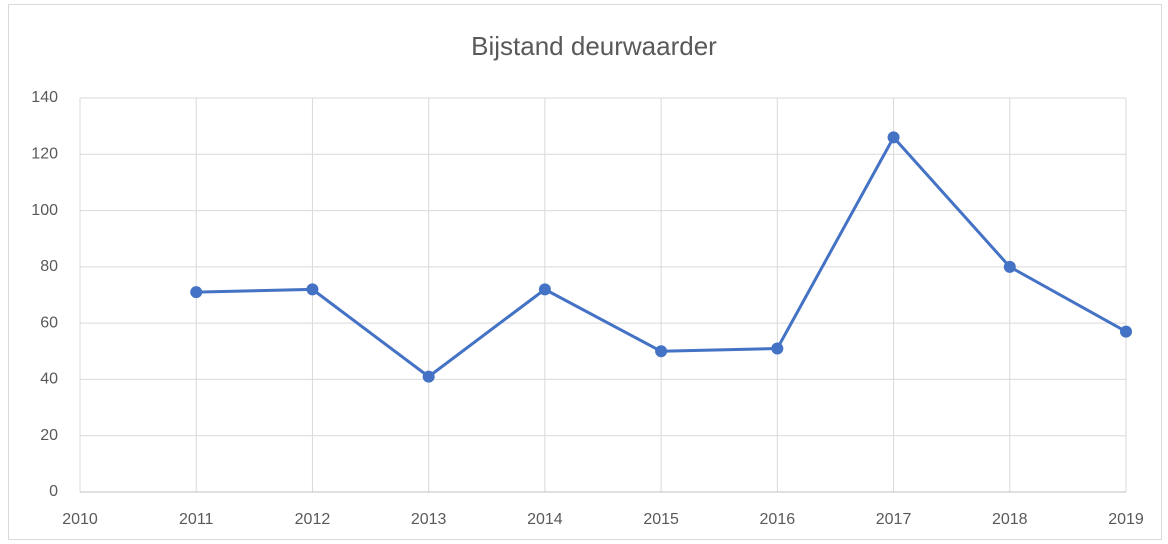 This screenshot has height=544, width=1168. Describe the element at coordinates (594, 46) in the screenshot. I see `chart-title: Bijstand deurwaarder` at that location.